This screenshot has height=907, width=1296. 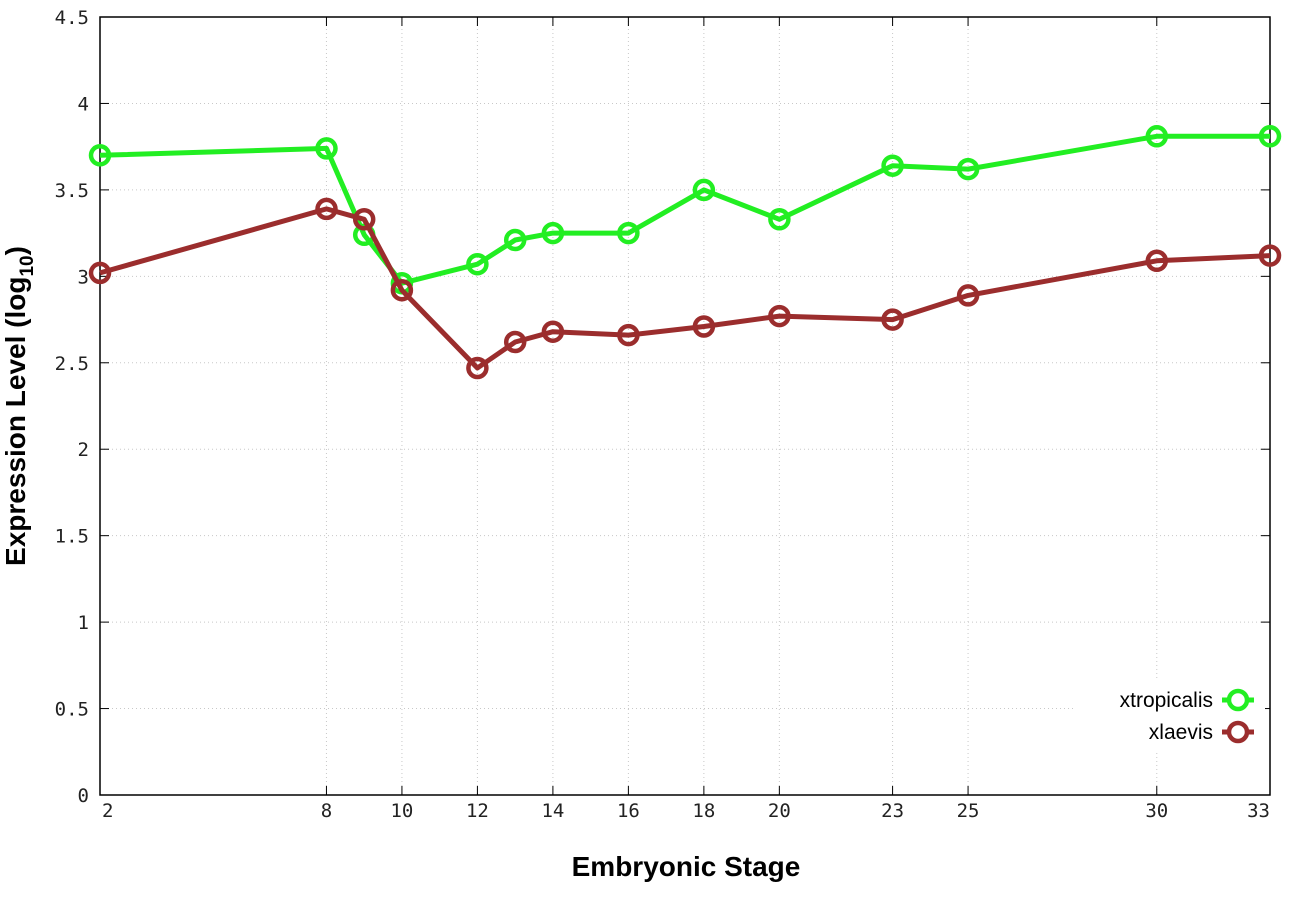 I want to click on legend-label-xtropicalis: xtropicalis, so click(x=1166, y=700).